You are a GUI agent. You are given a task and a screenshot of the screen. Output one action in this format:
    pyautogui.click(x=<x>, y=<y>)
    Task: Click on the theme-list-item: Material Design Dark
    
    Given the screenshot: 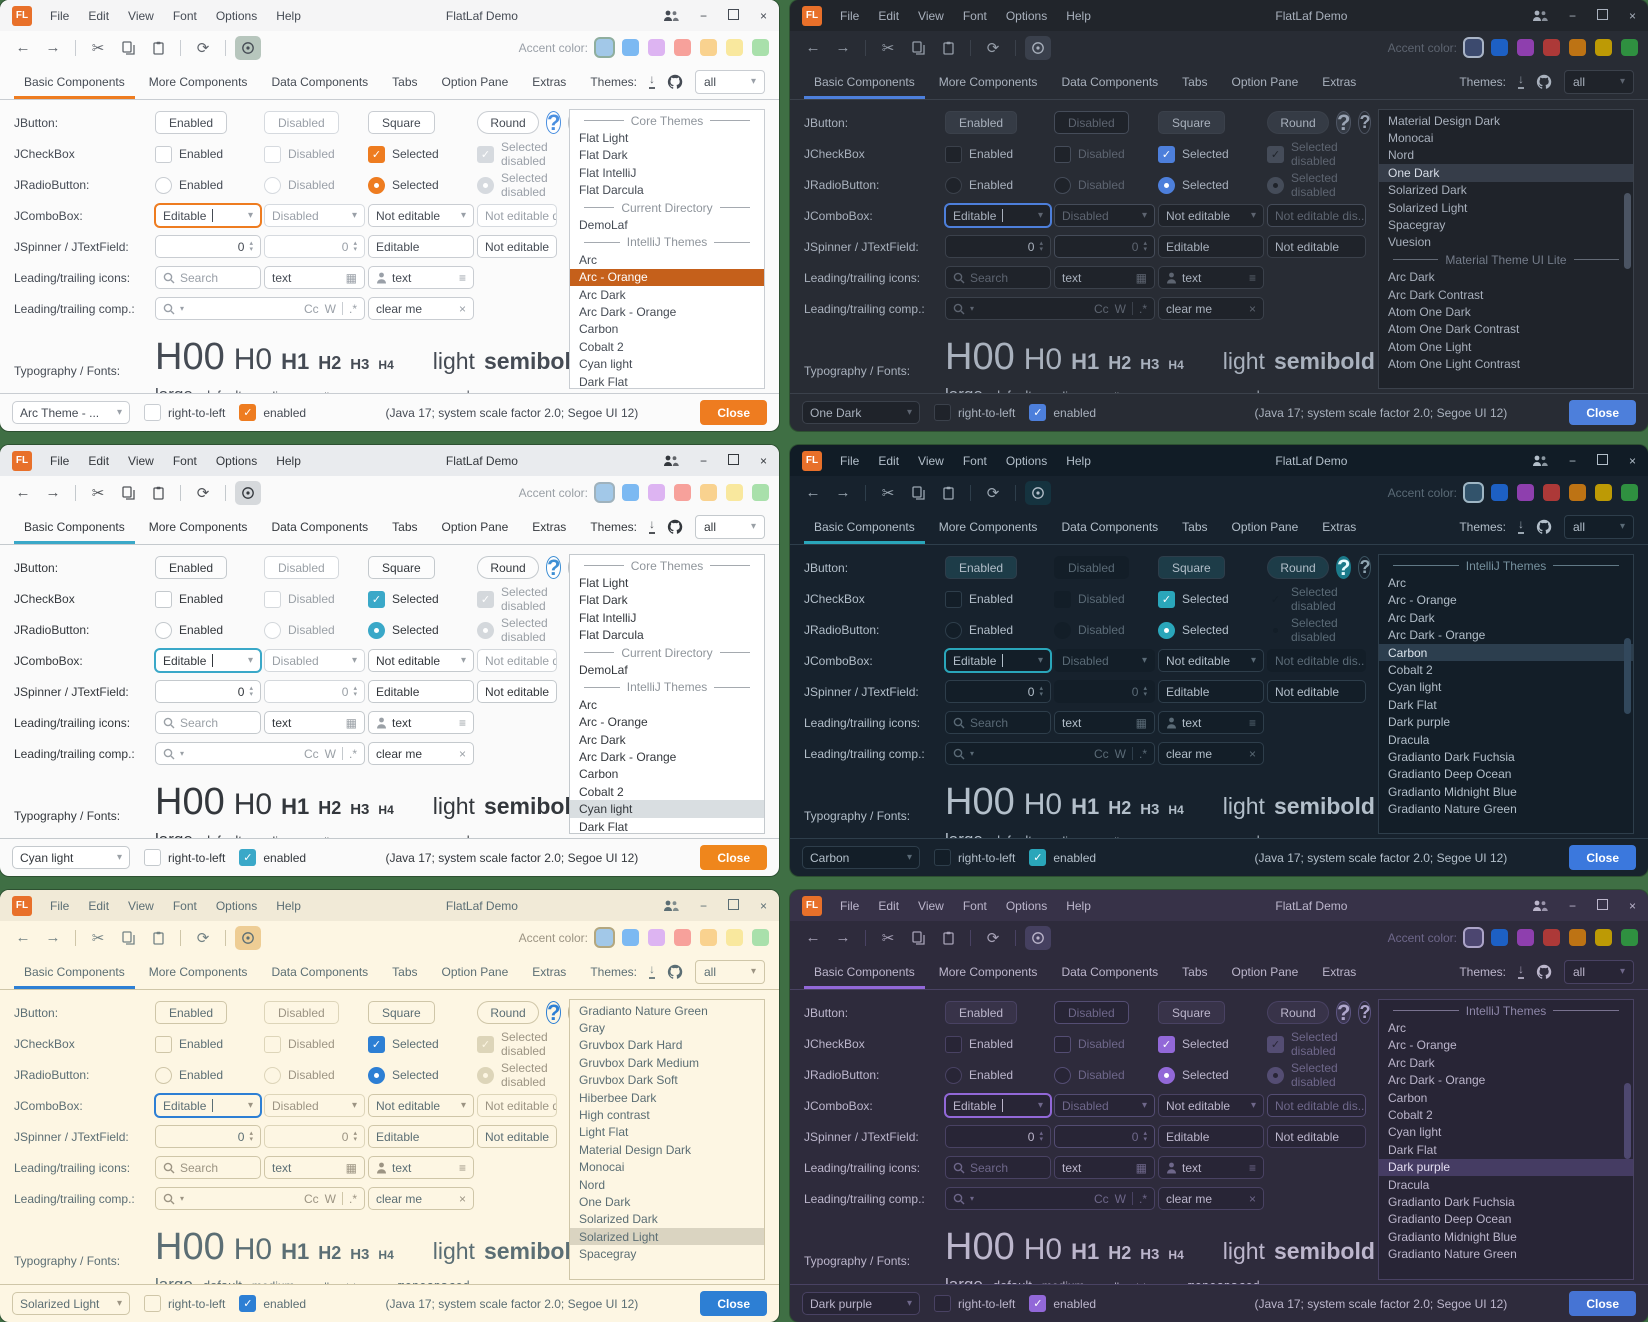 What is the action you would take?
    pyautogui.click(x=1506, y=120)
    